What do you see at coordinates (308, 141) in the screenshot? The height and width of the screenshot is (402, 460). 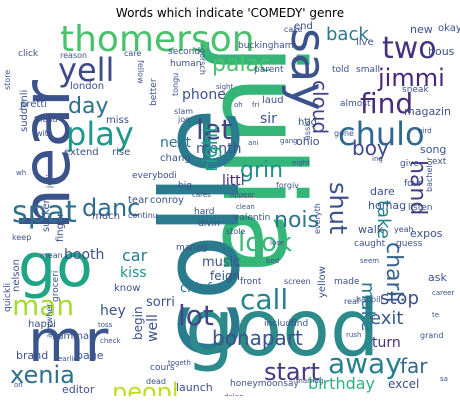 I see `word-ohio: ohio` at bounding box center [308, 141].